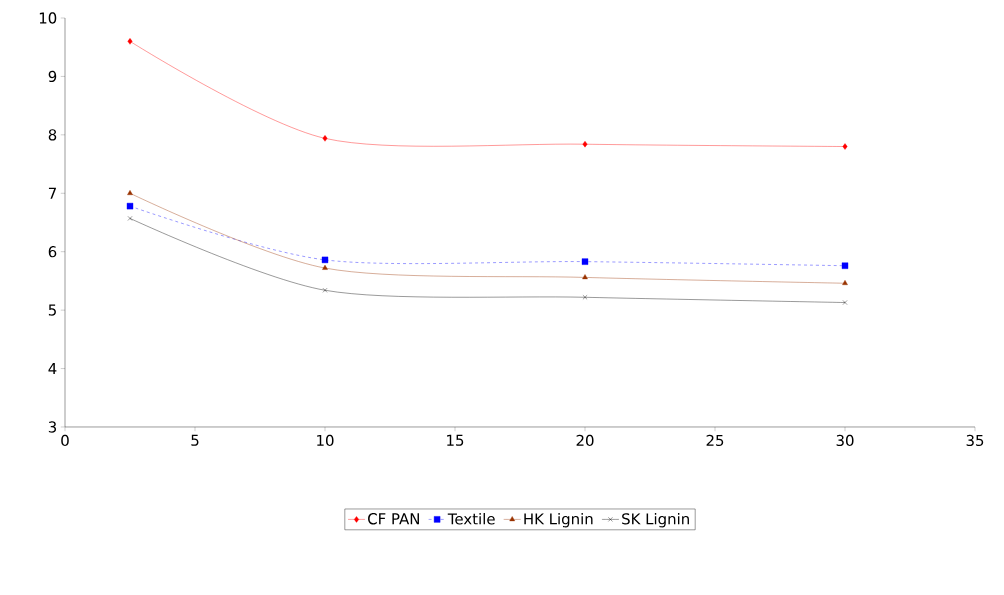 The width and height of the screenshot is (1004, 595). I want to click on y-tick-label: 7, so click(52, 193).